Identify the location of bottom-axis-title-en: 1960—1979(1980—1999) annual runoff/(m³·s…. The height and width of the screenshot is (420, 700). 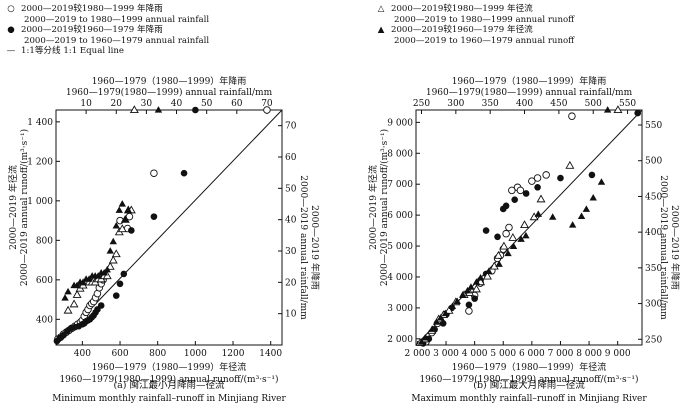
(528, 379).